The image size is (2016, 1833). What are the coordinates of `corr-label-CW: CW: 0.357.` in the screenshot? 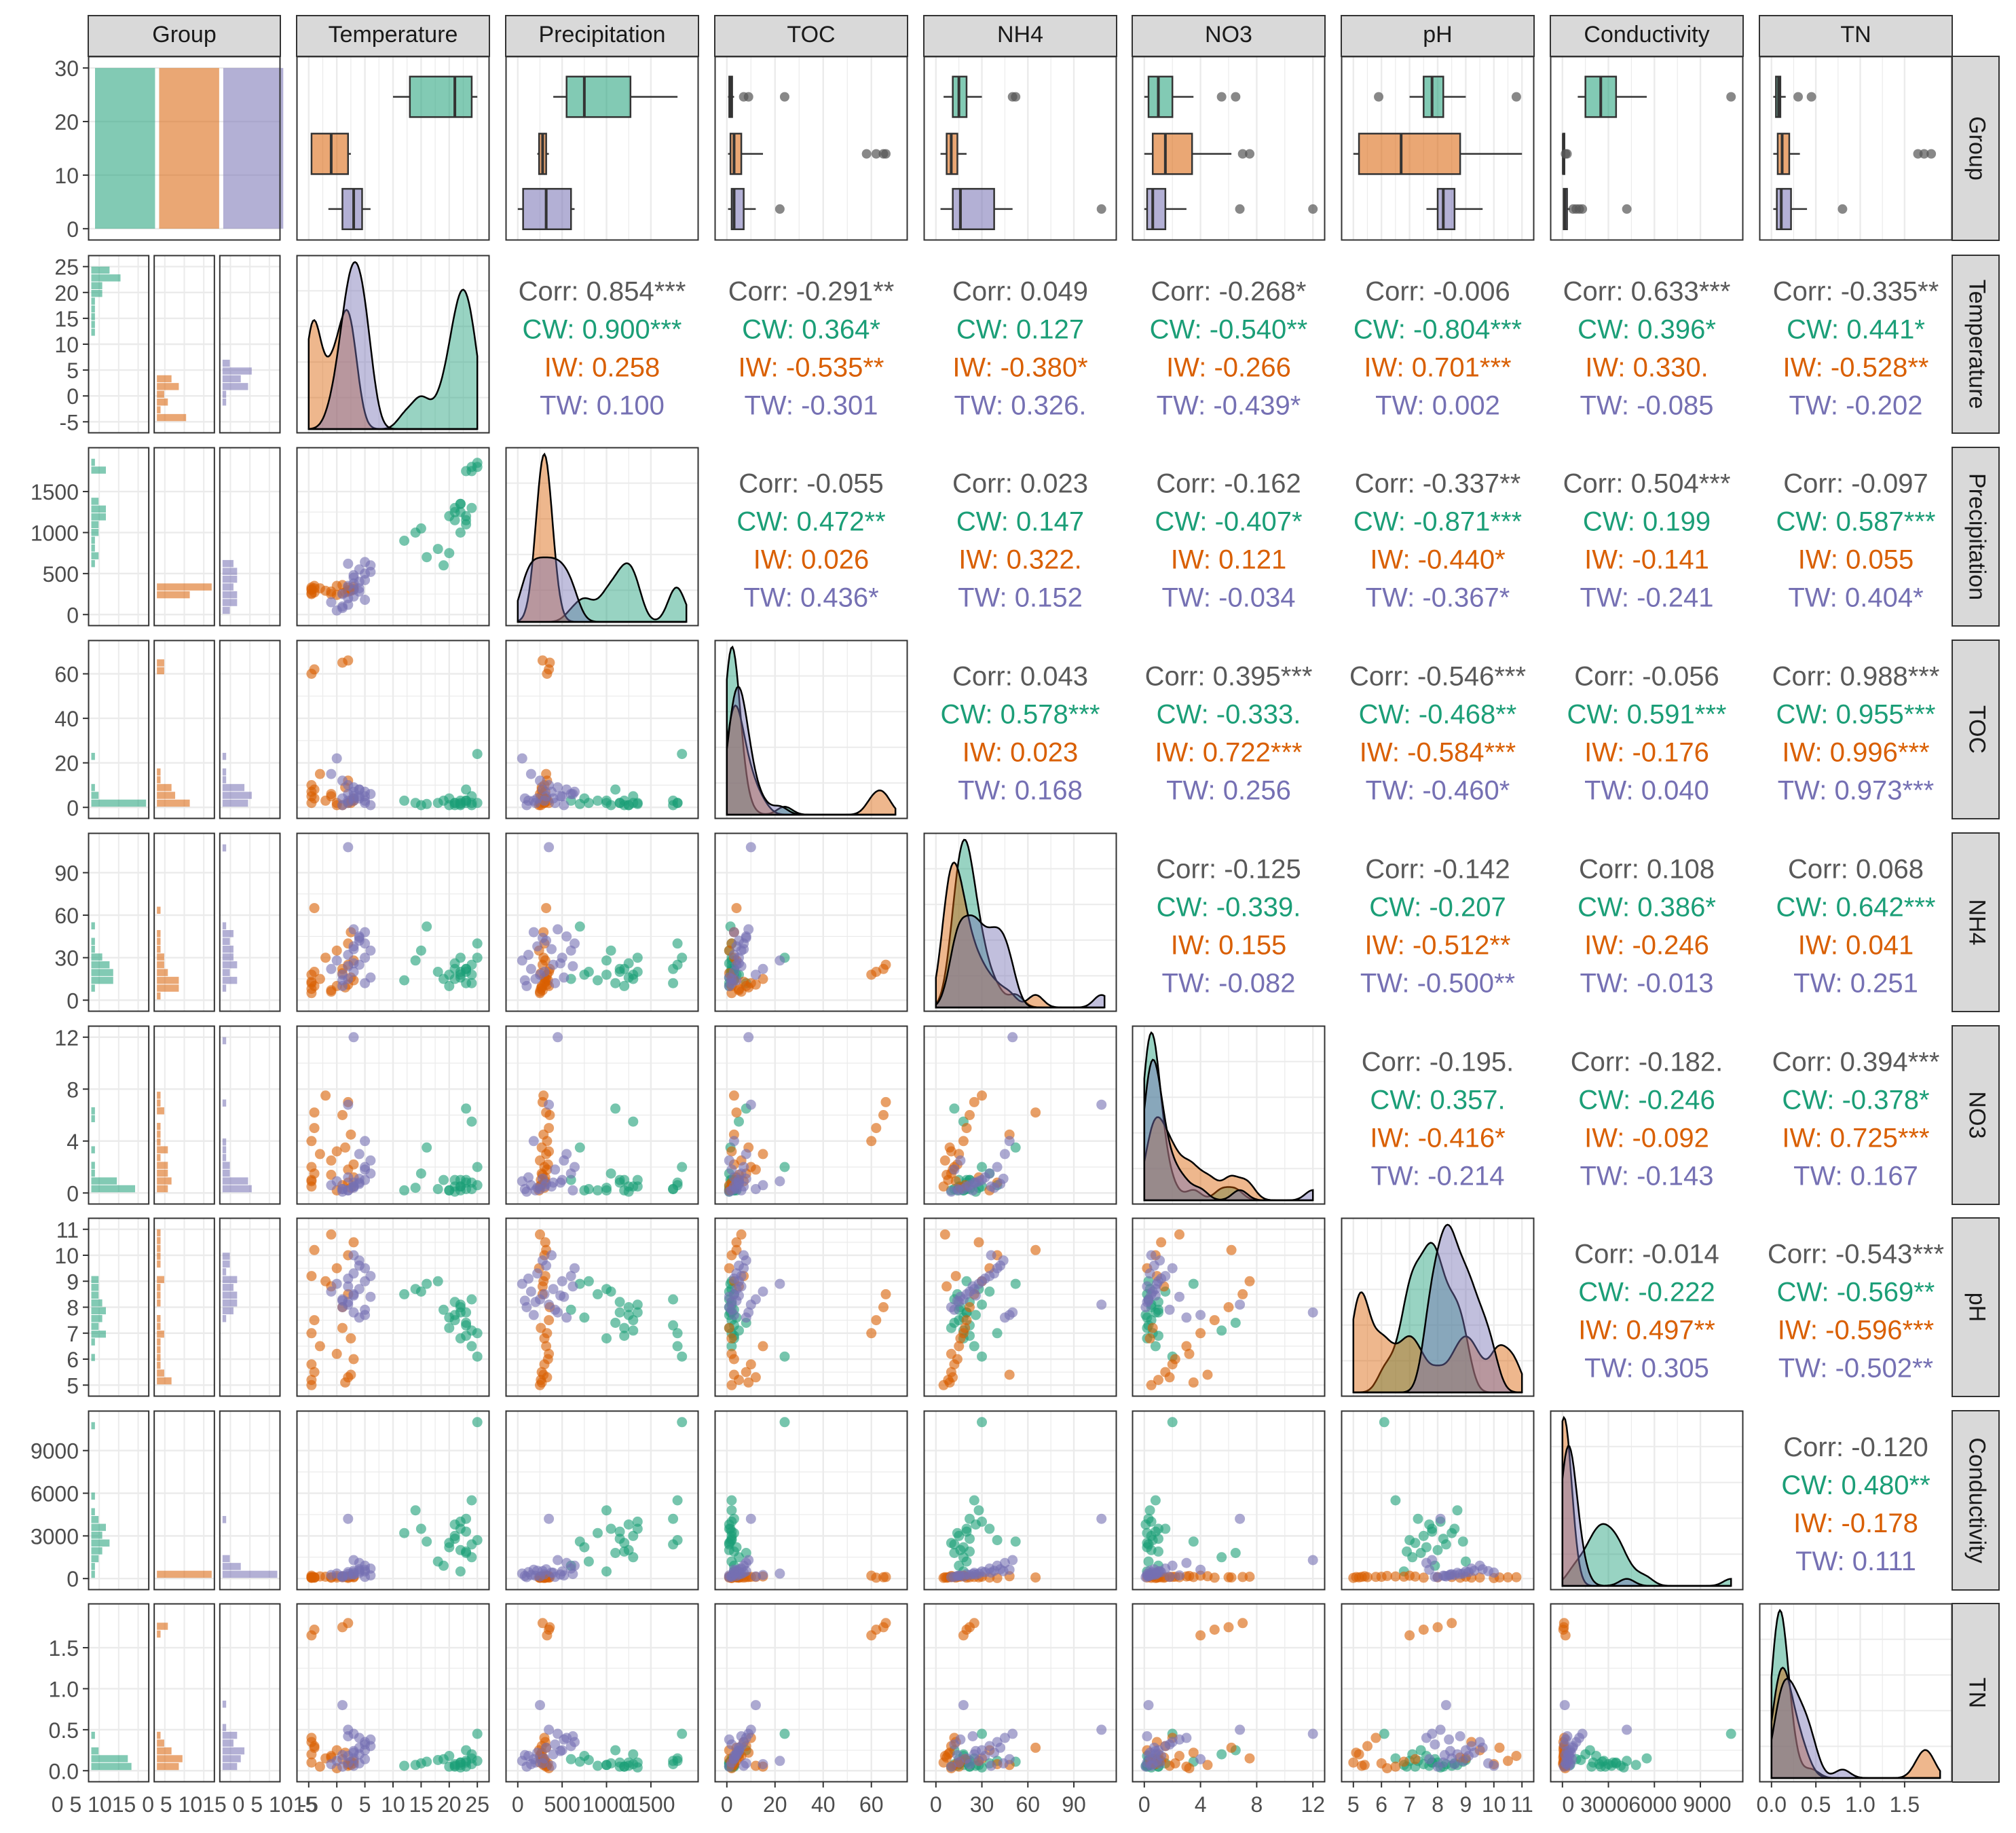 It's located at (1438, 1100).